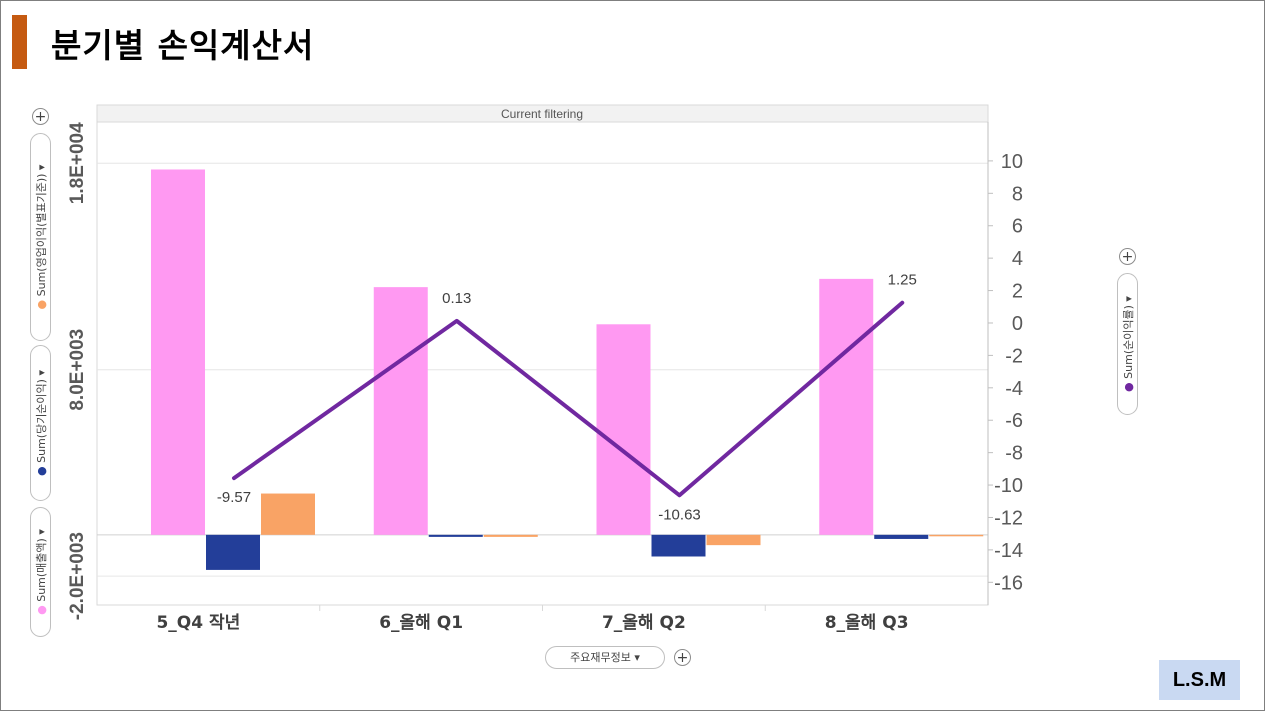  Describe the element at coordinates (198, 623) in the screenshot. I see `x-axis-category-label: 5_Q4 작년` at that location.